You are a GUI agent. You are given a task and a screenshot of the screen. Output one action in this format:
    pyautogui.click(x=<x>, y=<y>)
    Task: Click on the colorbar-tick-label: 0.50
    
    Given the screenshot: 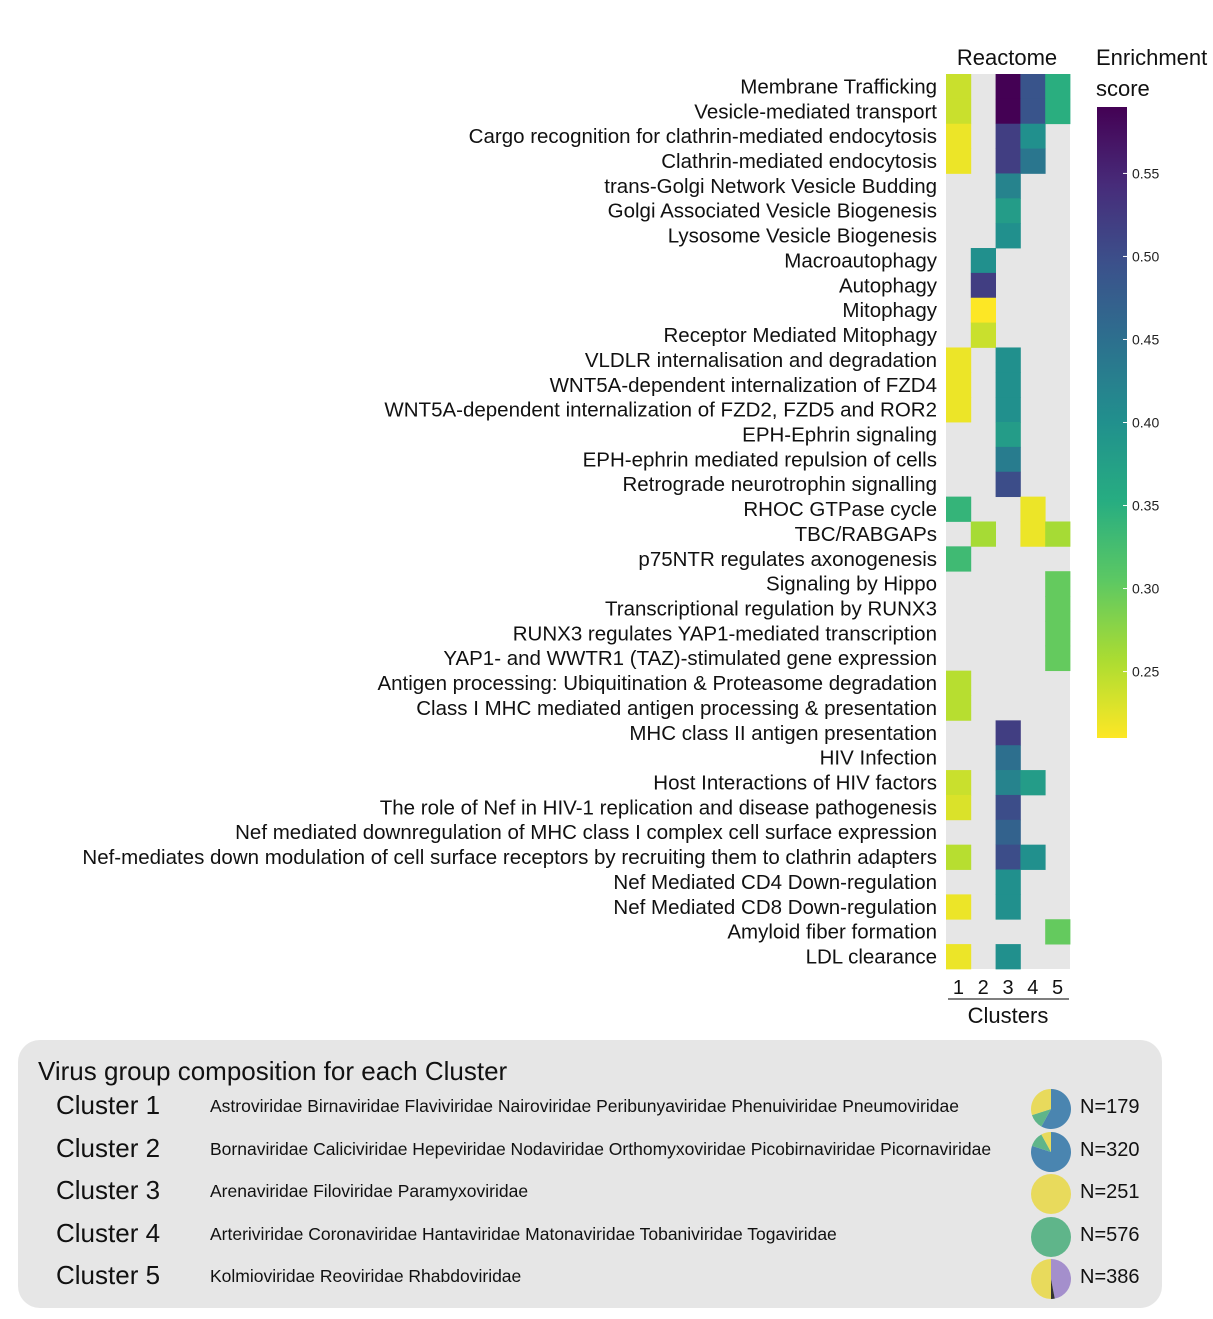 What is the action you would take?
    pyautogui.click(x=1145, y=256)
    